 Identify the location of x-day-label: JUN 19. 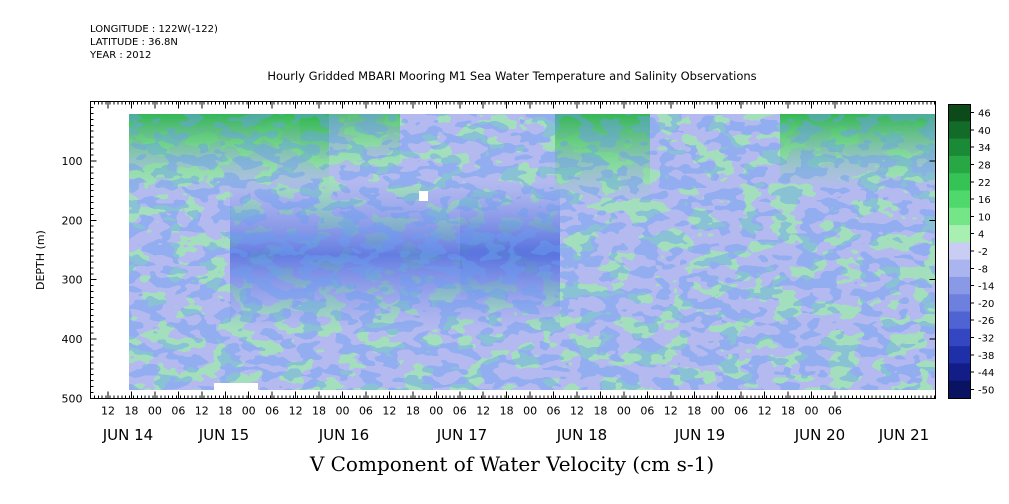
(699, 435).